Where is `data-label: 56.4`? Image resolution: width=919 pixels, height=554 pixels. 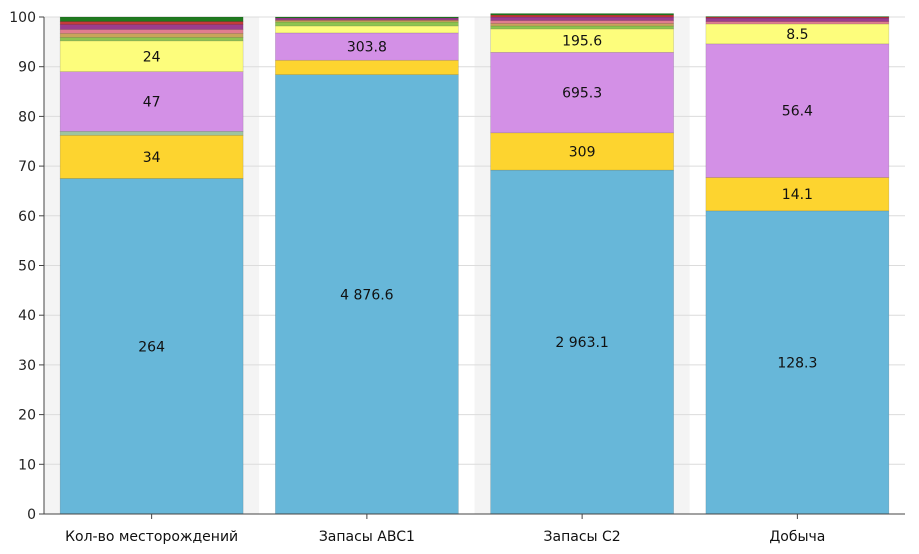
data-label: 56.4 is located at coordinates (797, 112).